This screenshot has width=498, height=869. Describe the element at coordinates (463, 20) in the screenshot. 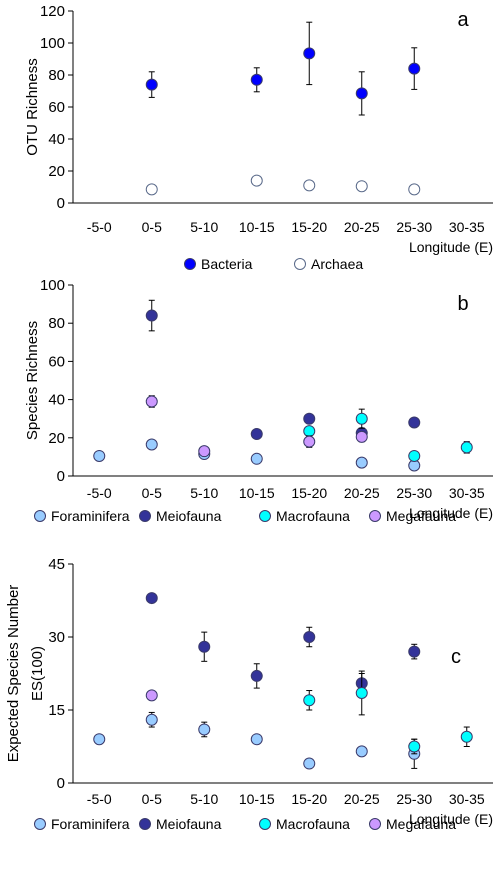

I see `panel-letter: a` at that location.